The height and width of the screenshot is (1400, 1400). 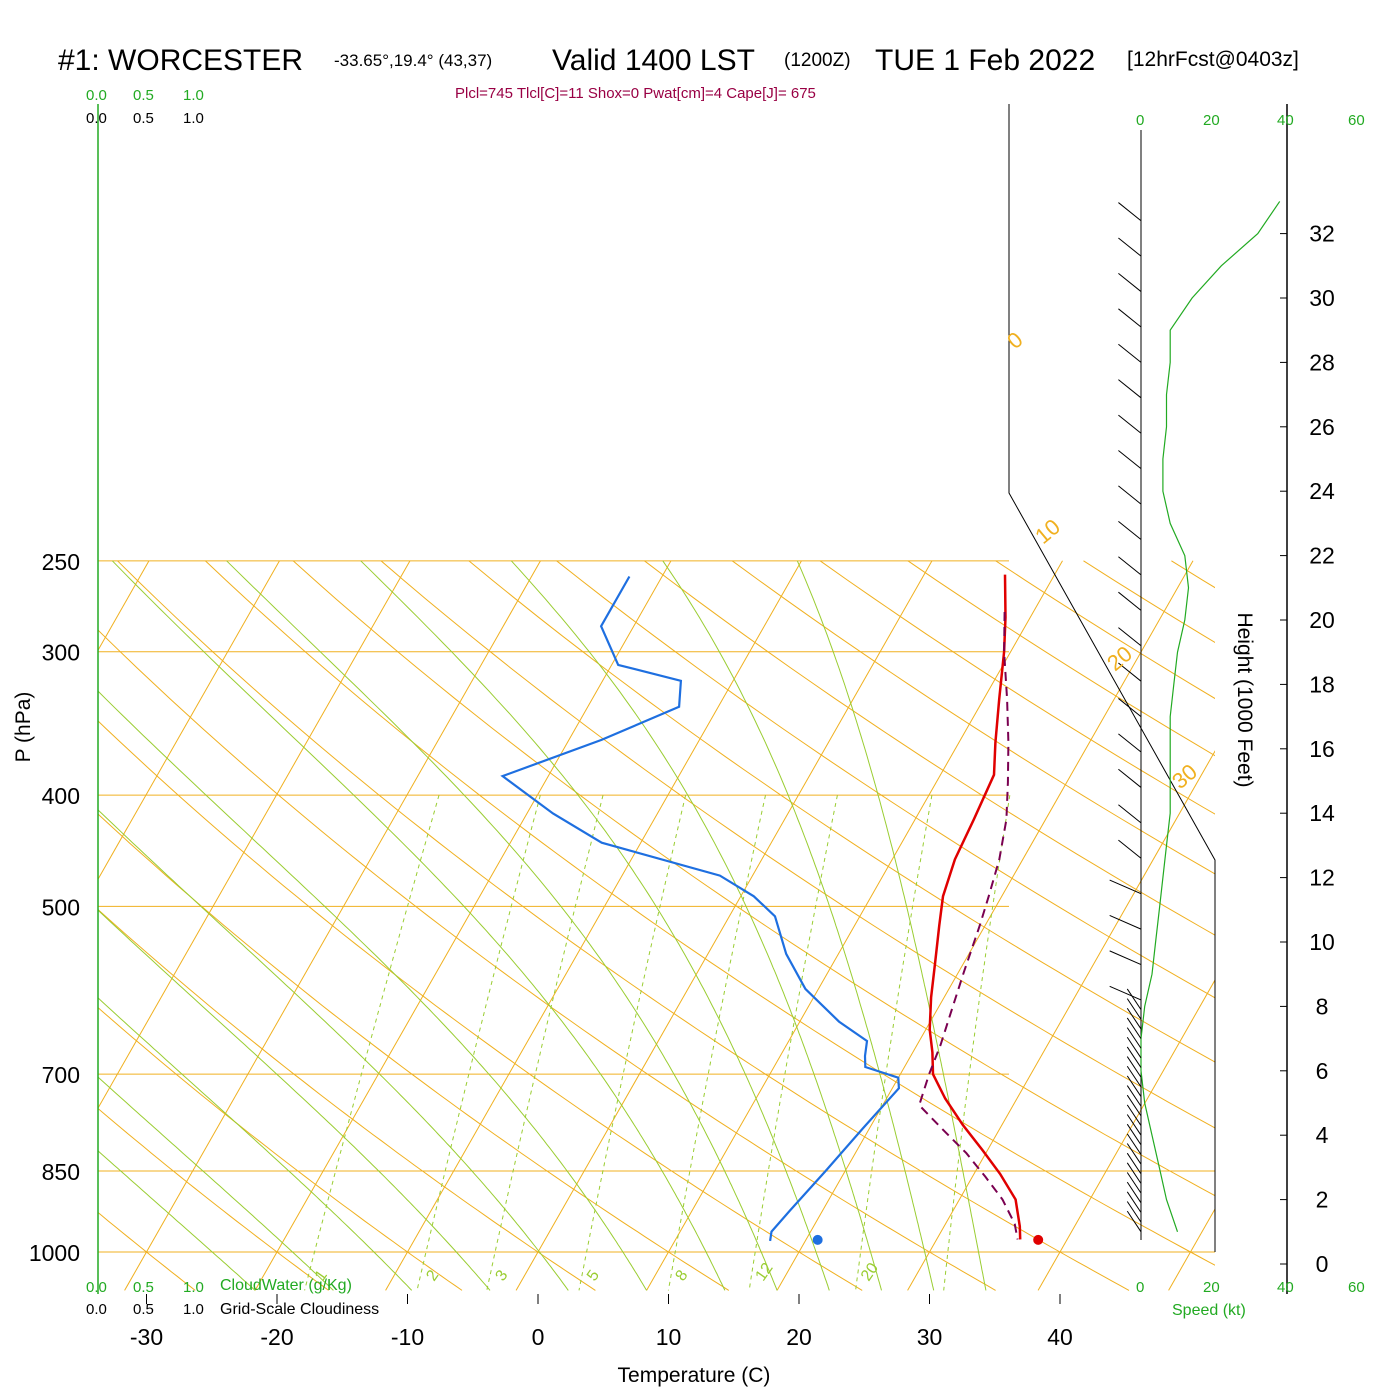 I want to click on speed-tick-top-1: 20, so click(x=1211, y=120).